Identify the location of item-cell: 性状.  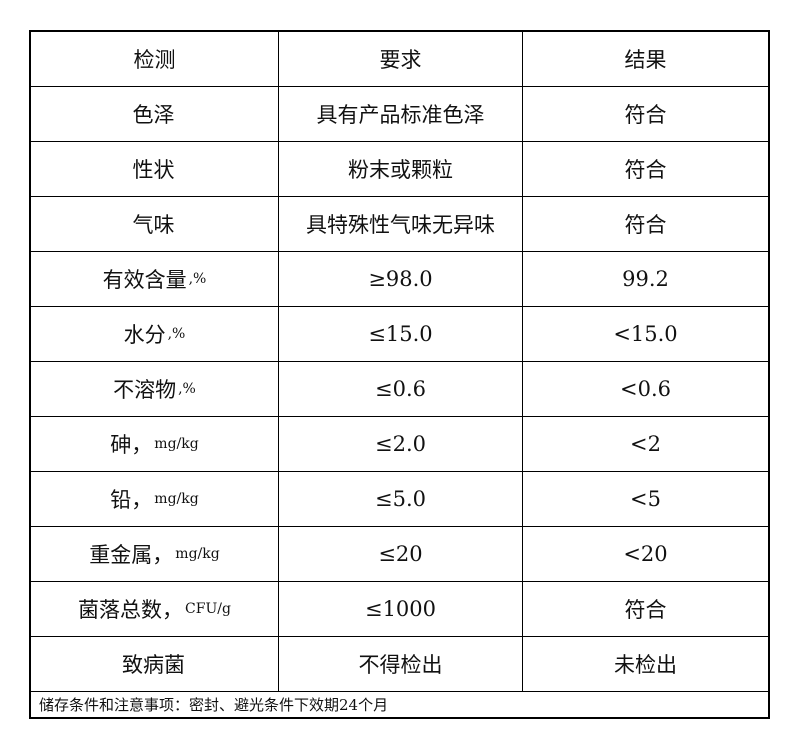
(155, 169).